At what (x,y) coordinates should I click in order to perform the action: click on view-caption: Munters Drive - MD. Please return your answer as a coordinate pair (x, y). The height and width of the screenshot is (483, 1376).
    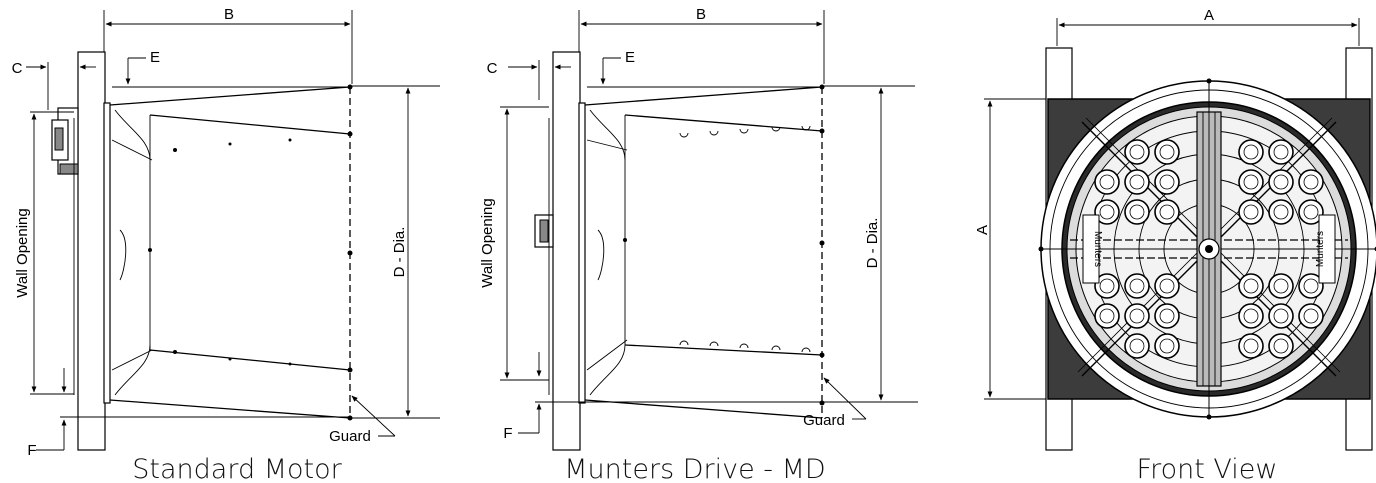
    Looking at the image, I should click on (694, 468).